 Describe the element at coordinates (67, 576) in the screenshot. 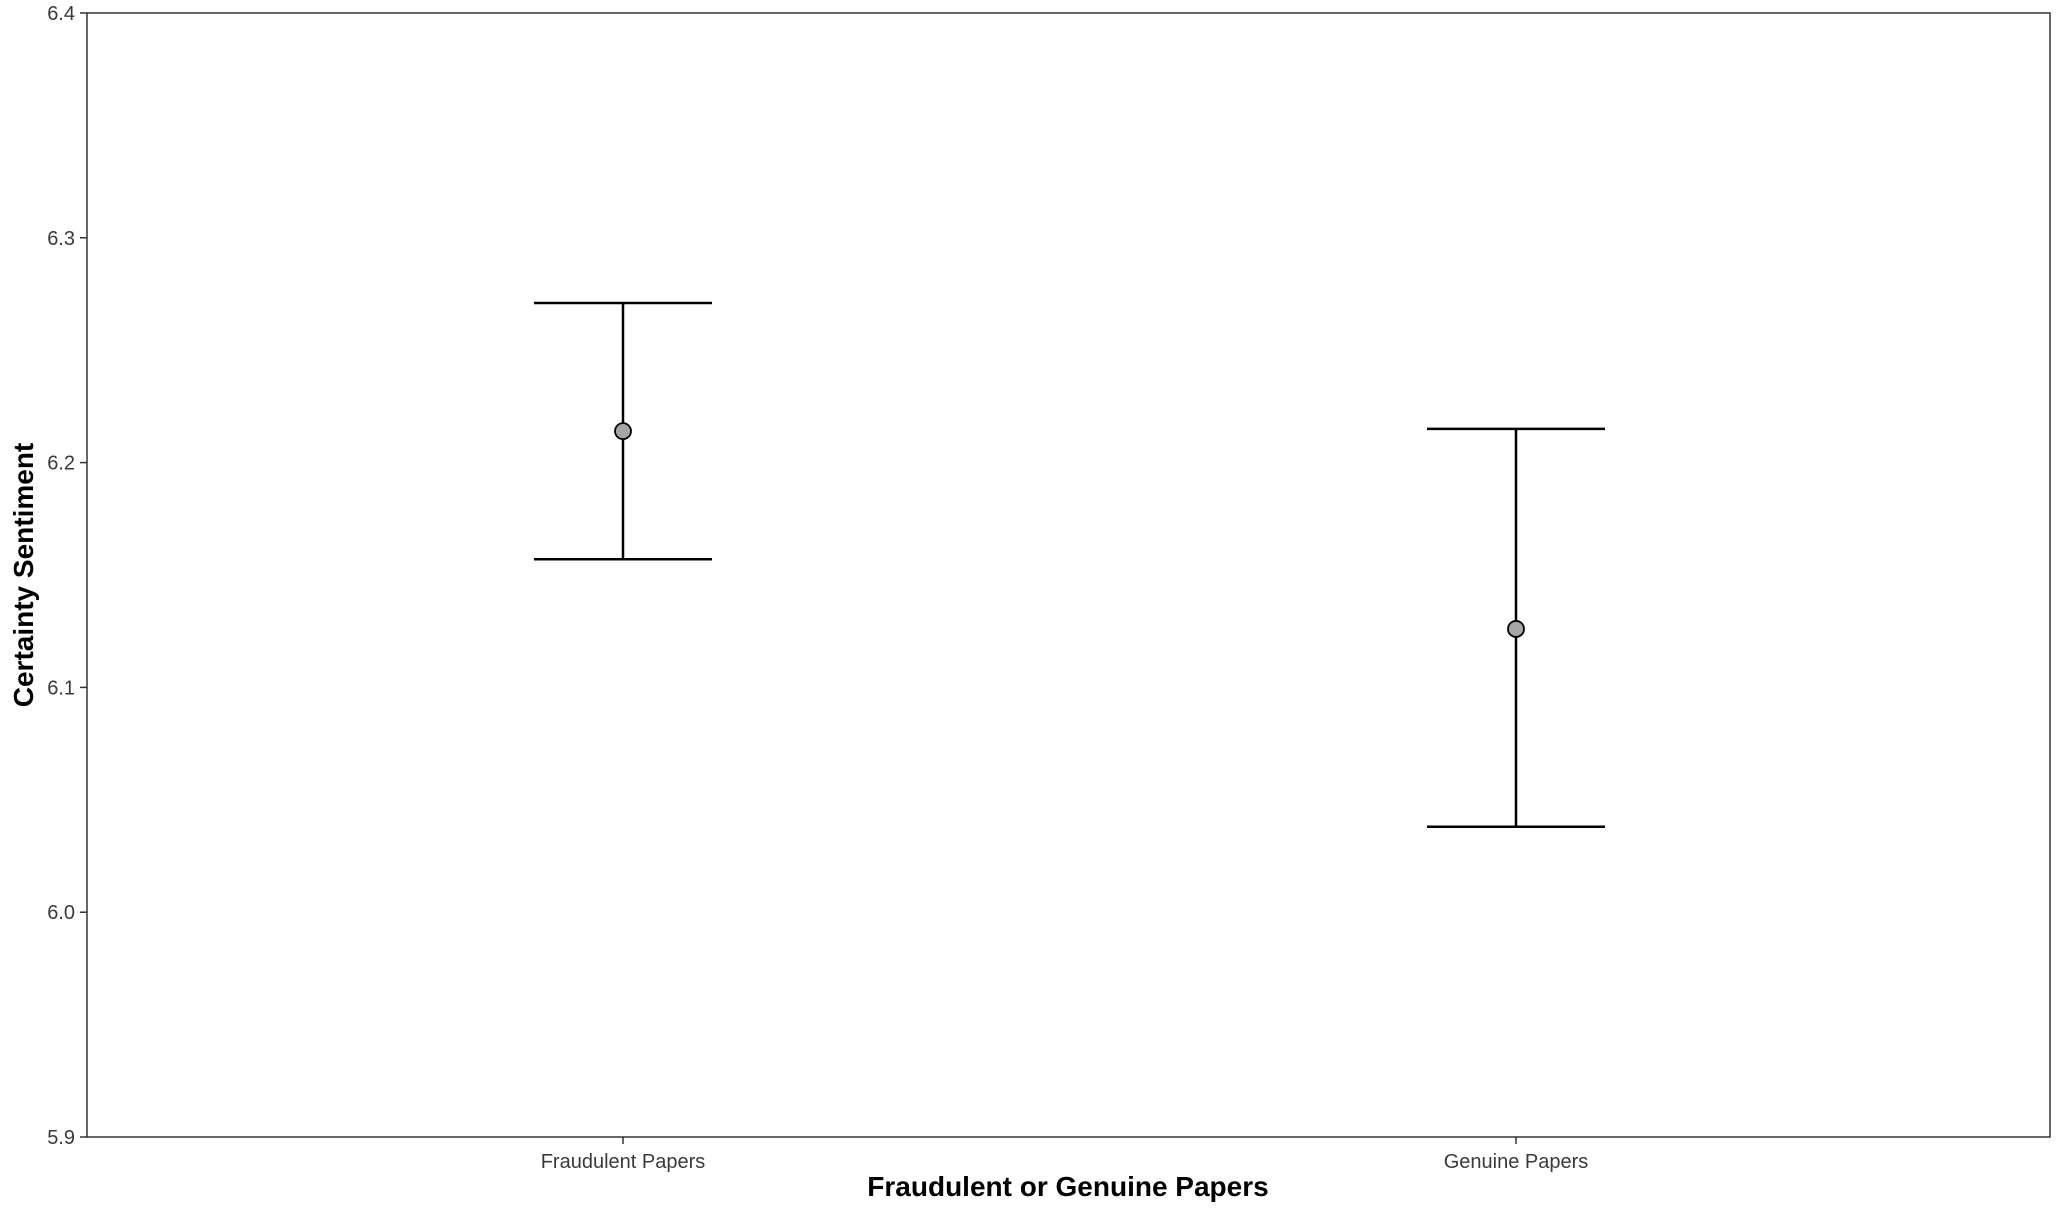

I see `y-axis: 5.9 6.0 6.1 6.2 6.3 6.4` at that location.